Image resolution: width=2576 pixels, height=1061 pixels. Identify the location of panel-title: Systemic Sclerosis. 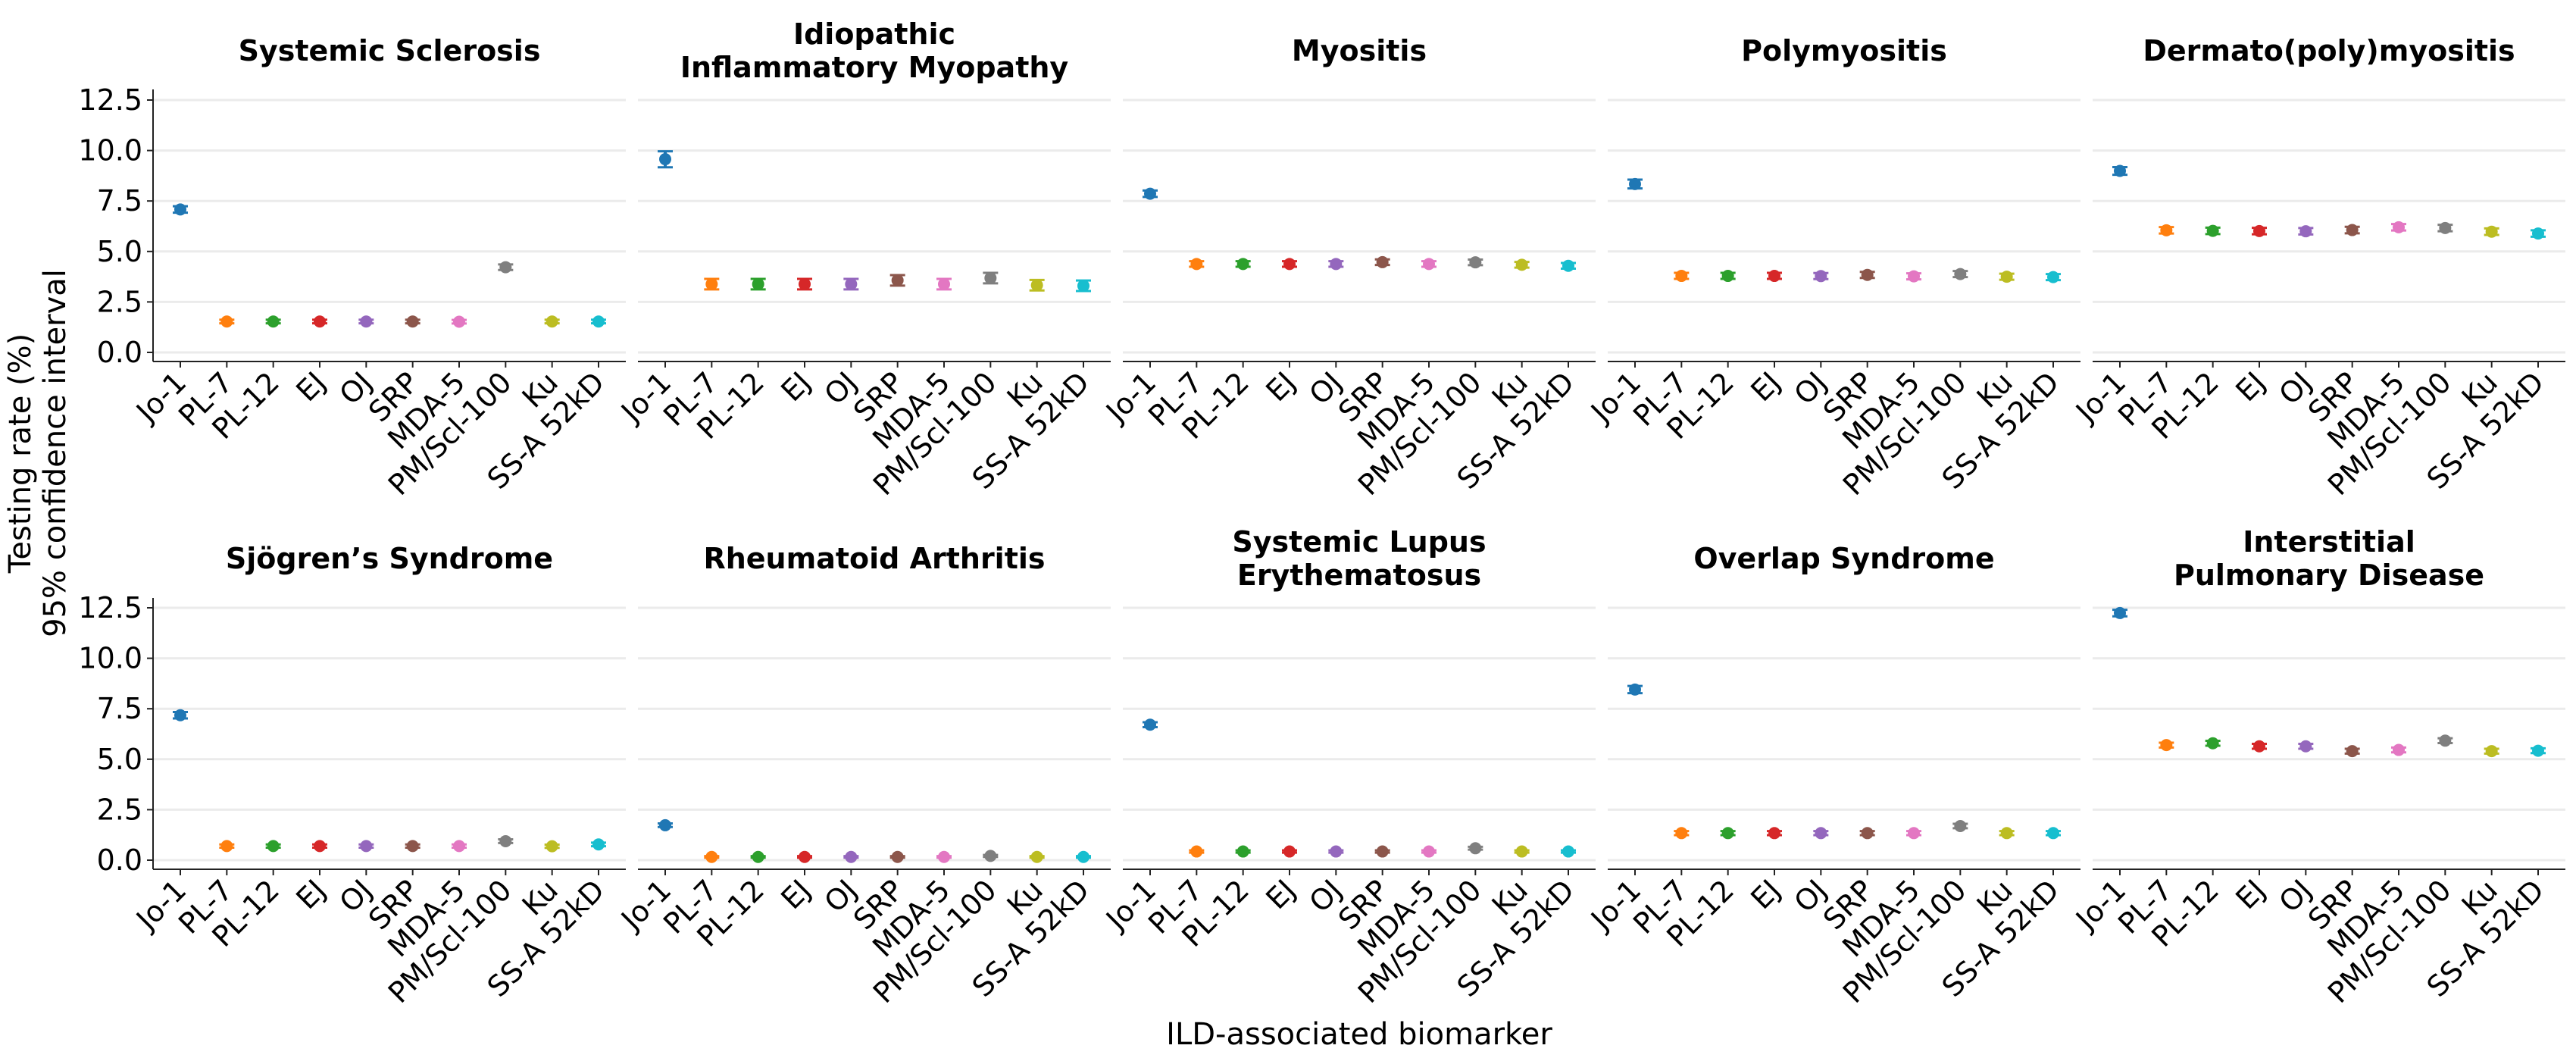
(390, 50).